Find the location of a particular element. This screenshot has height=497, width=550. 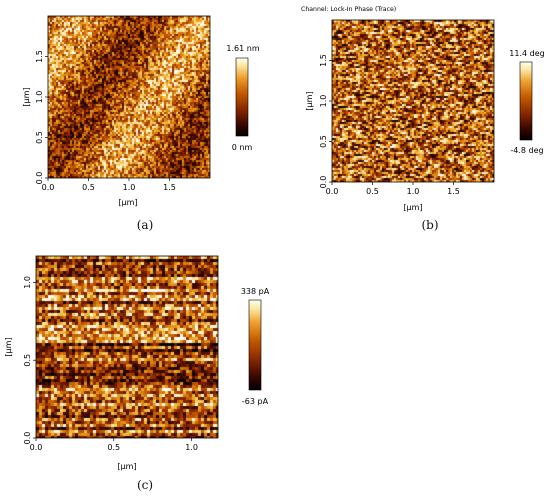

channel-title: Channel: Lock-In Phase (Trace) is located at coordinates (348, 9).